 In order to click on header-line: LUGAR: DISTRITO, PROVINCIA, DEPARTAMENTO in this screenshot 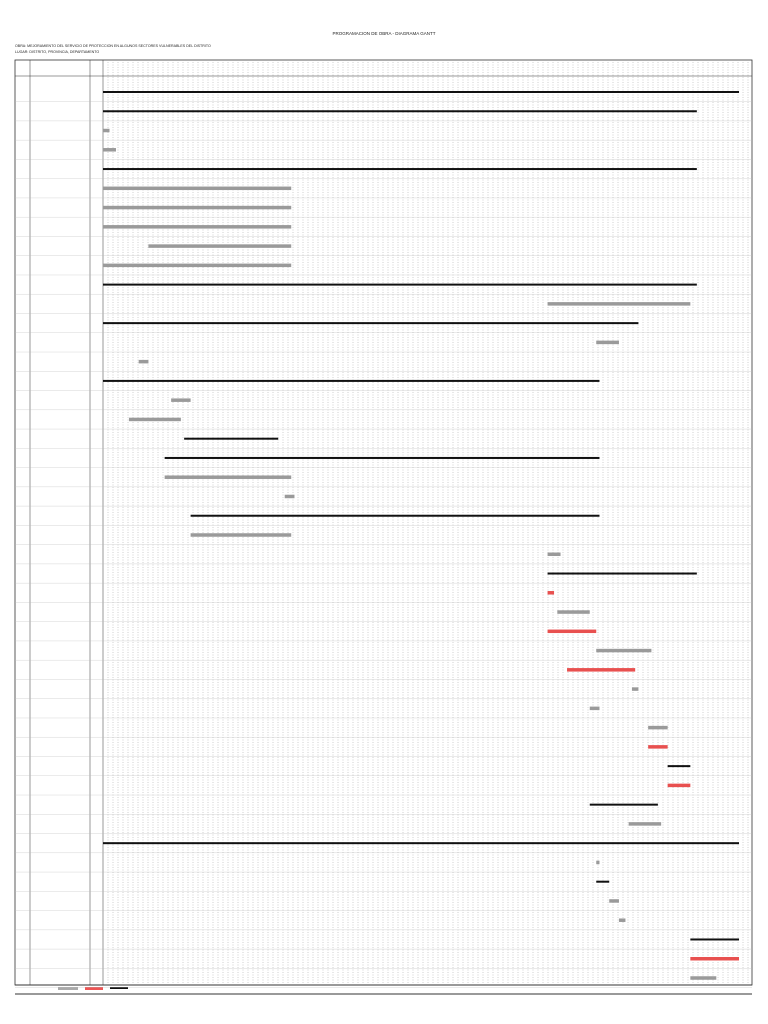, I will do `click(57, 52)`.